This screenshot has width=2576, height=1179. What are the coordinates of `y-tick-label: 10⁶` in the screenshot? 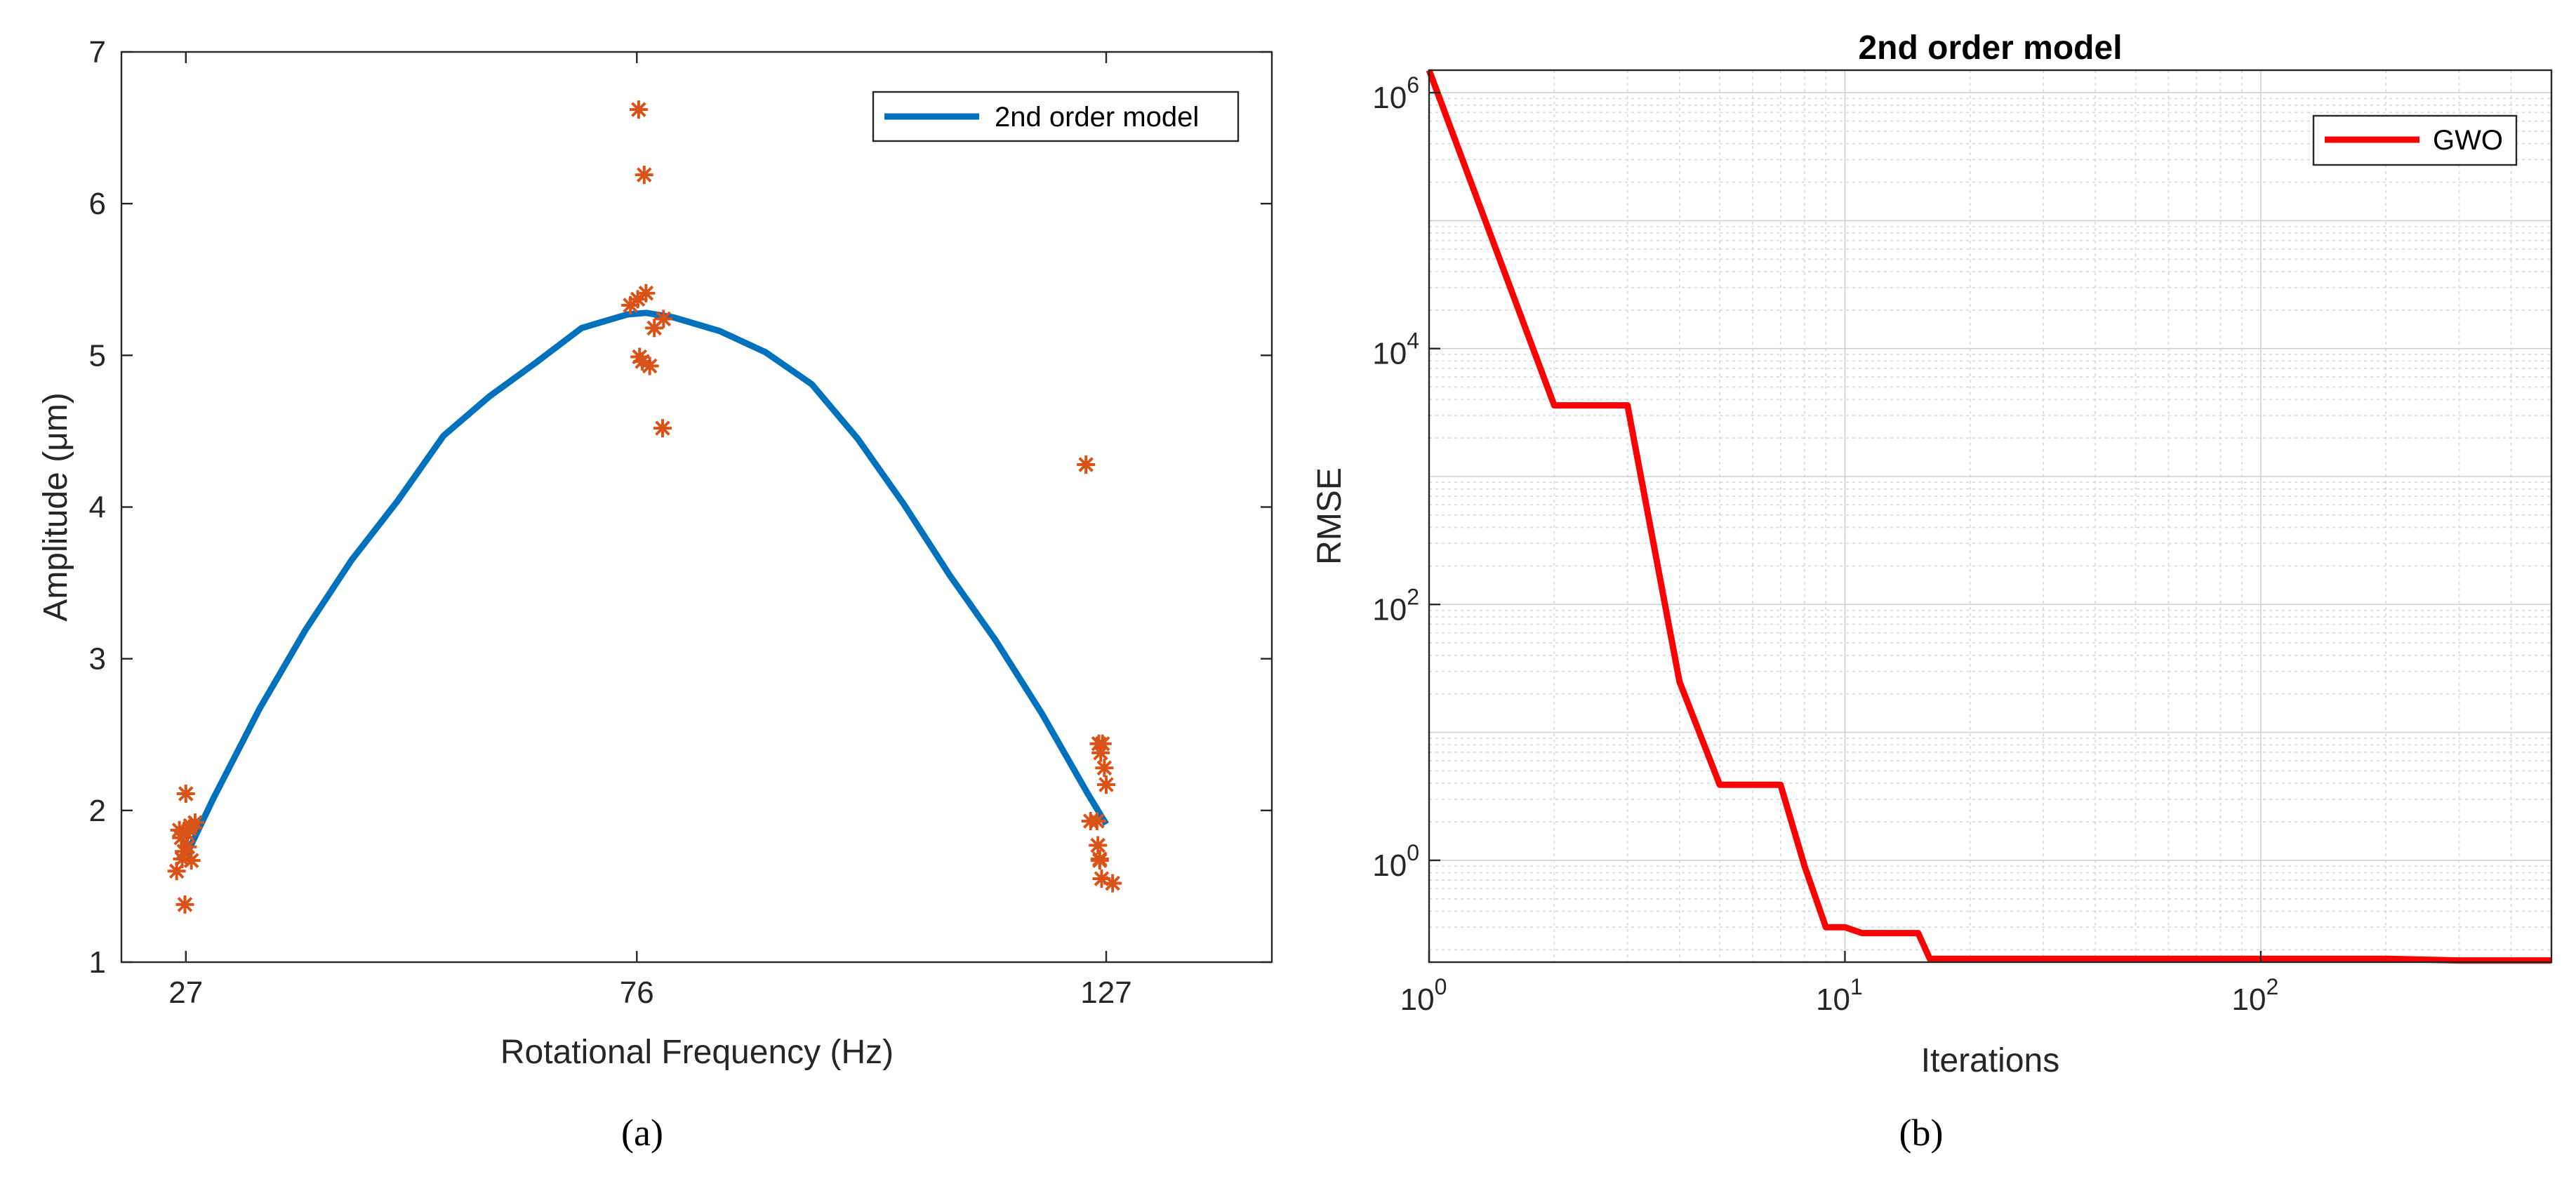 It's located at (1395, 93).